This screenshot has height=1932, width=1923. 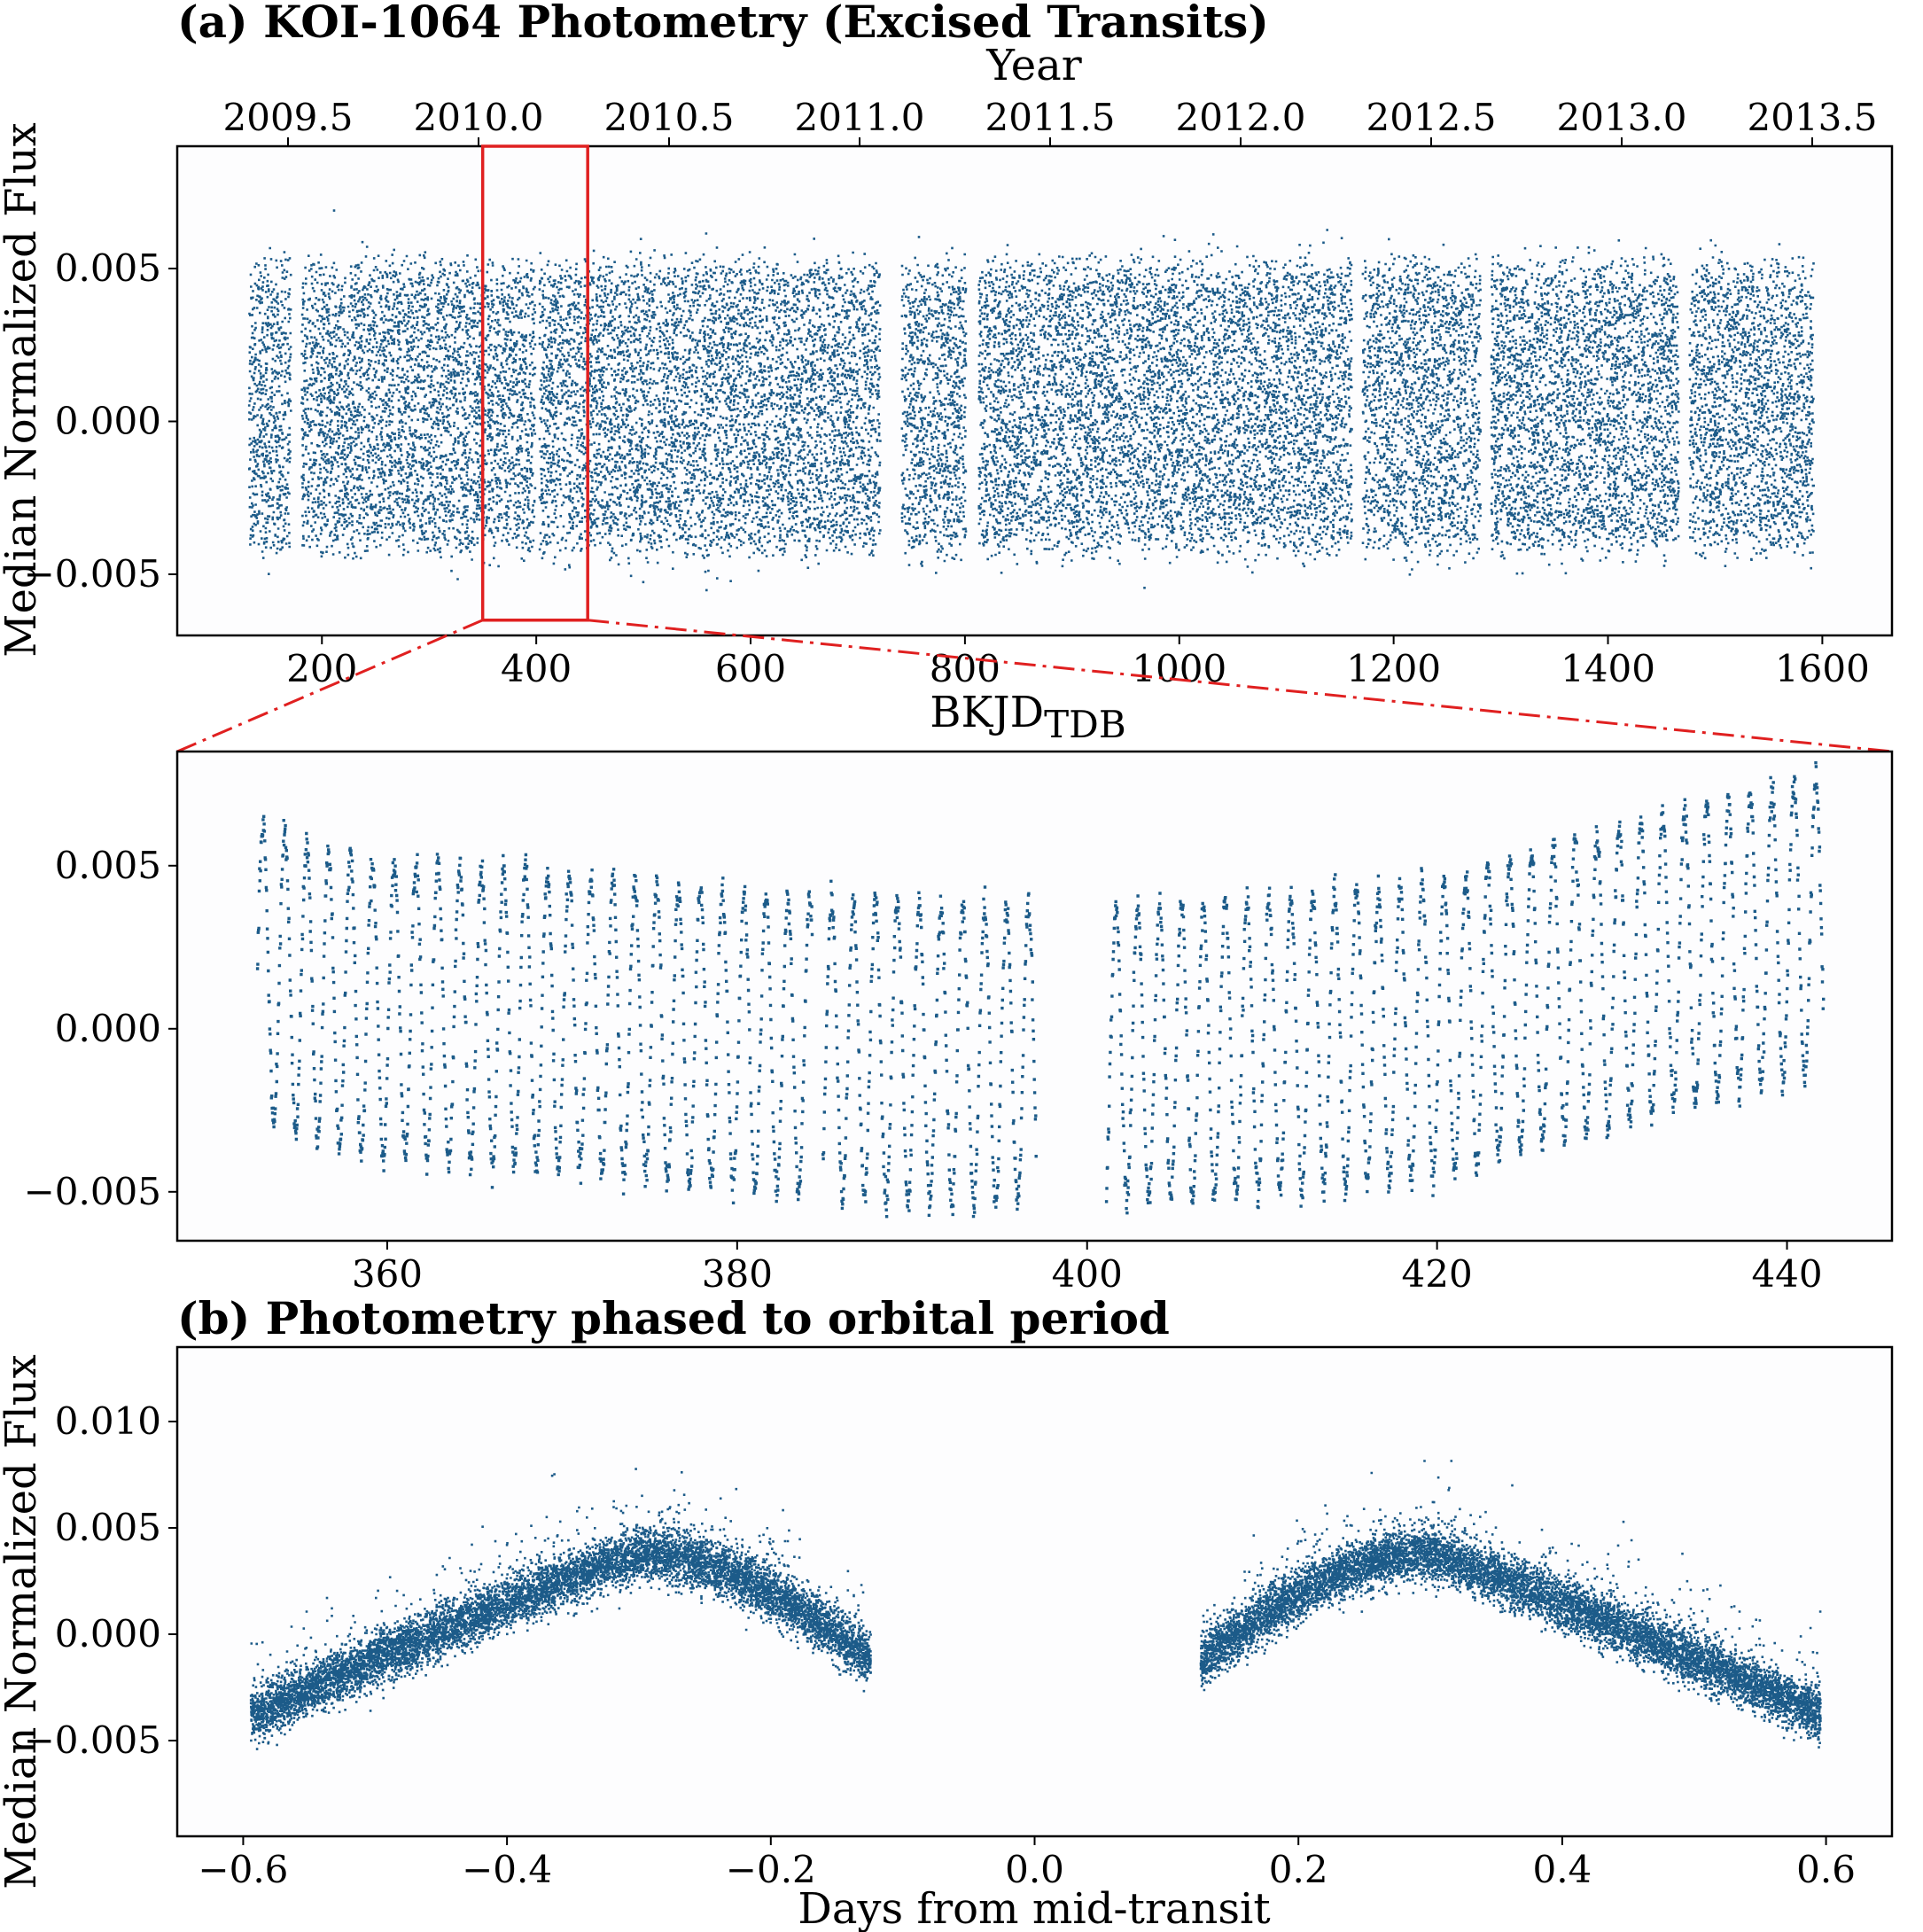 What do you see at coordinates (387, 1274) in the screenshot?
I see `panel-zoom-xtick-label: 360` at bounding box center [387, 1274].